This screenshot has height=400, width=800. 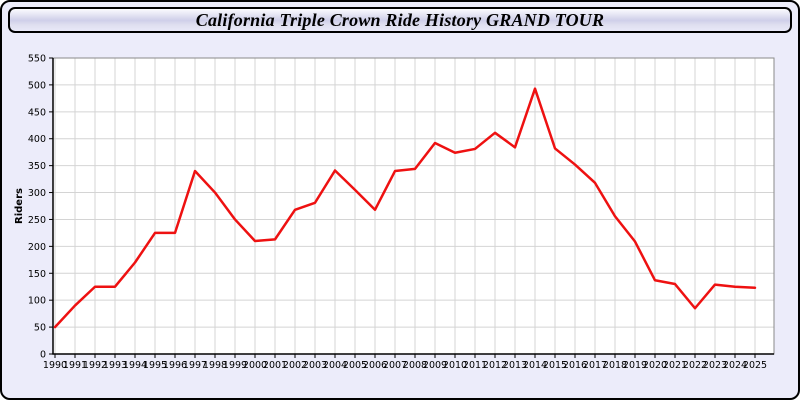 What do you see at coordinates (115, 365) in the screenshot?
I see `x-tick-label: 1993` at bounding box center [115, 365].